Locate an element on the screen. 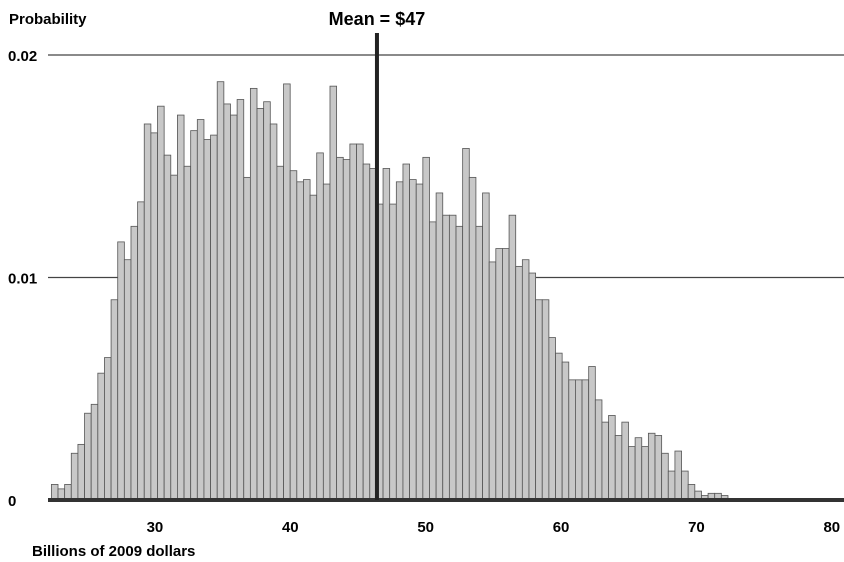 This screenshot has height=562, width=844. y-tick-label: 0.02 is located at coordinates (22, 56).